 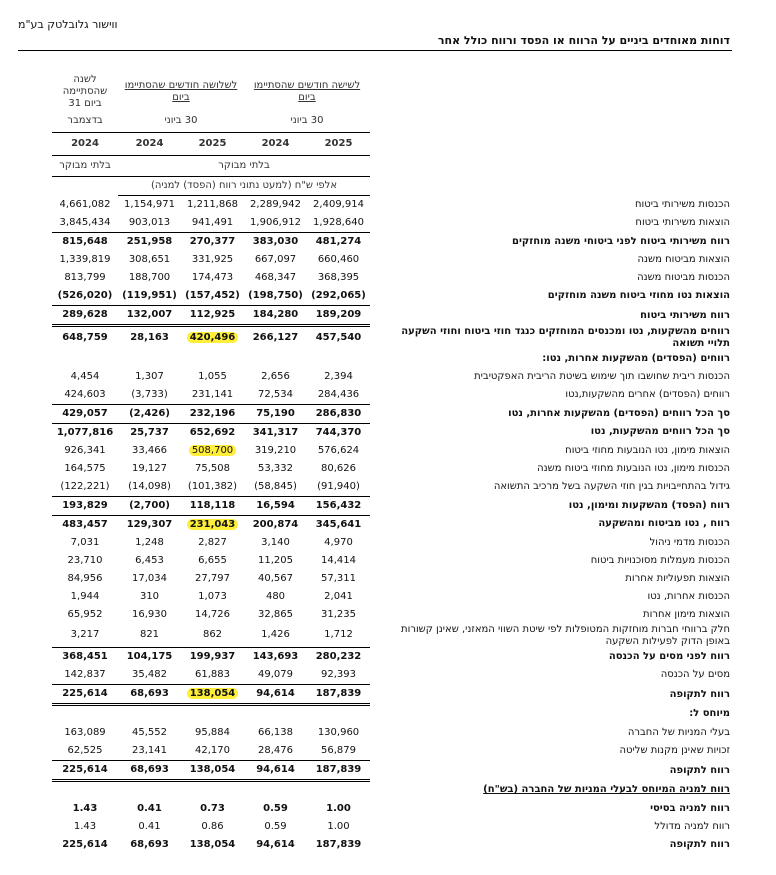 I want to click on value-cell: 68,693, so click(x=149, y=845).